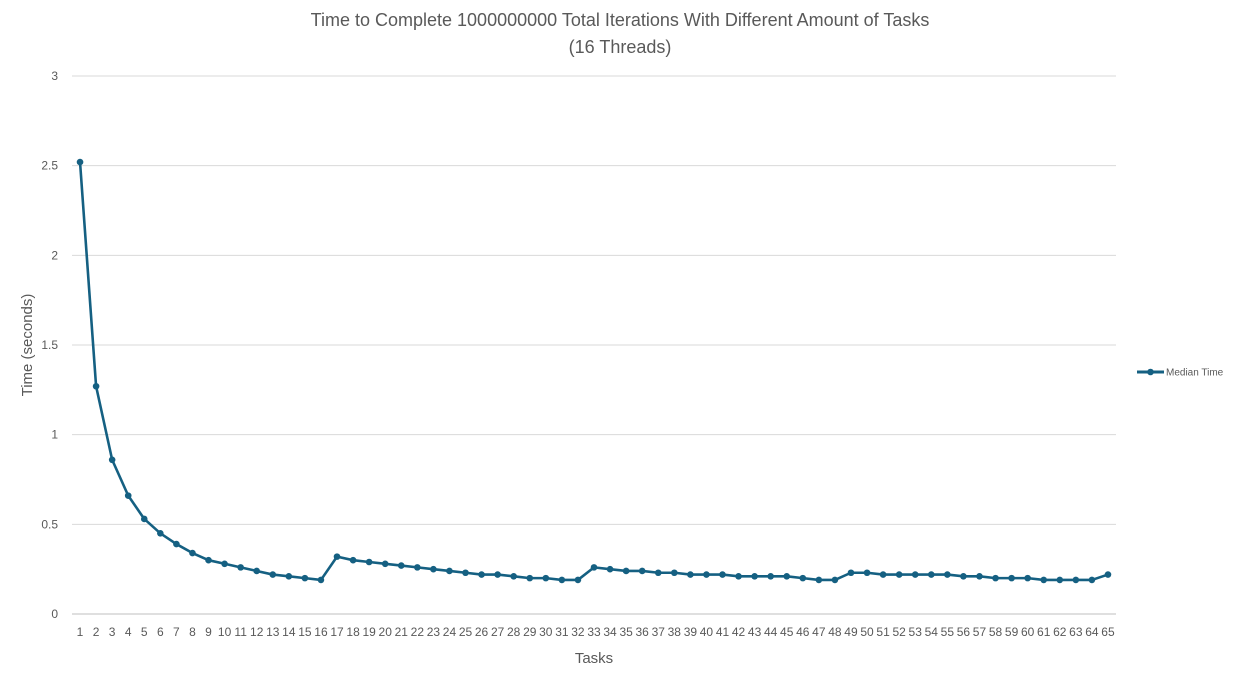 The image size is (1239, 684). What do you see at coordinates (916, 632) in the screenshot?
I see `x-tick-label: 53` at bounding box center [916, 632].